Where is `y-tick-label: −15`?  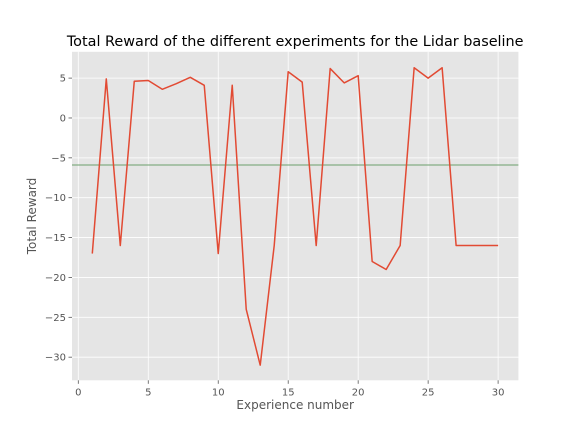 y-tick-label: −15 is located at coordinates (55, 238).